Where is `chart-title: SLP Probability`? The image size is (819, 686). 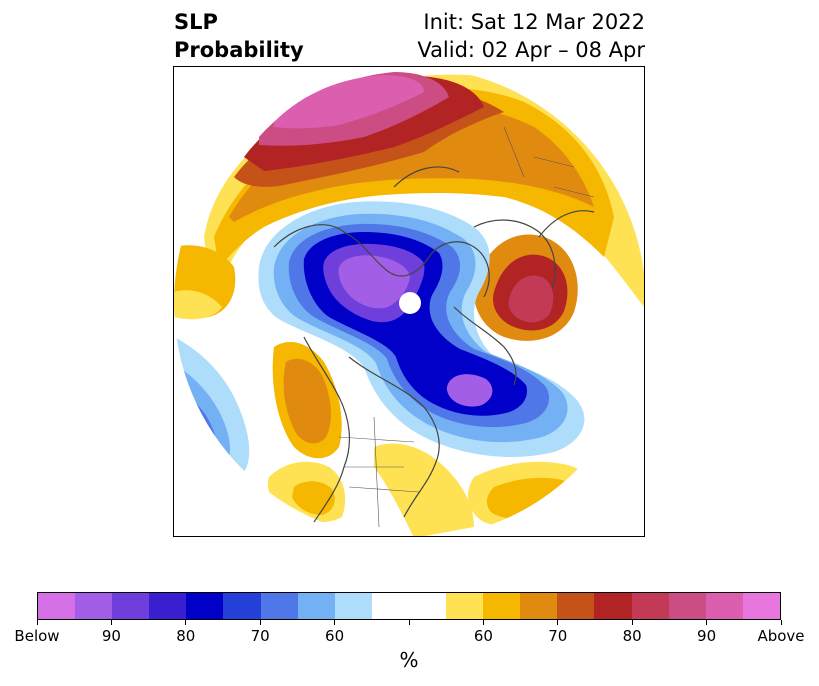
chart-title: SLP Probability is located at coordinates (239, 36).